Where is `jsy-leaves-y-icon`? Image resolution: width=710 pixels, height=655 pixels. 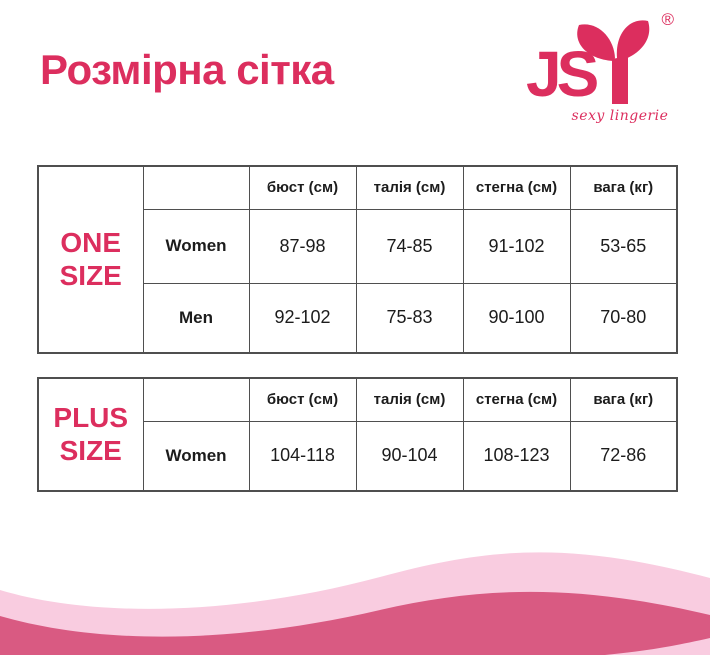 jsy-leaves-y-icon is located at coordinates (613, 62).